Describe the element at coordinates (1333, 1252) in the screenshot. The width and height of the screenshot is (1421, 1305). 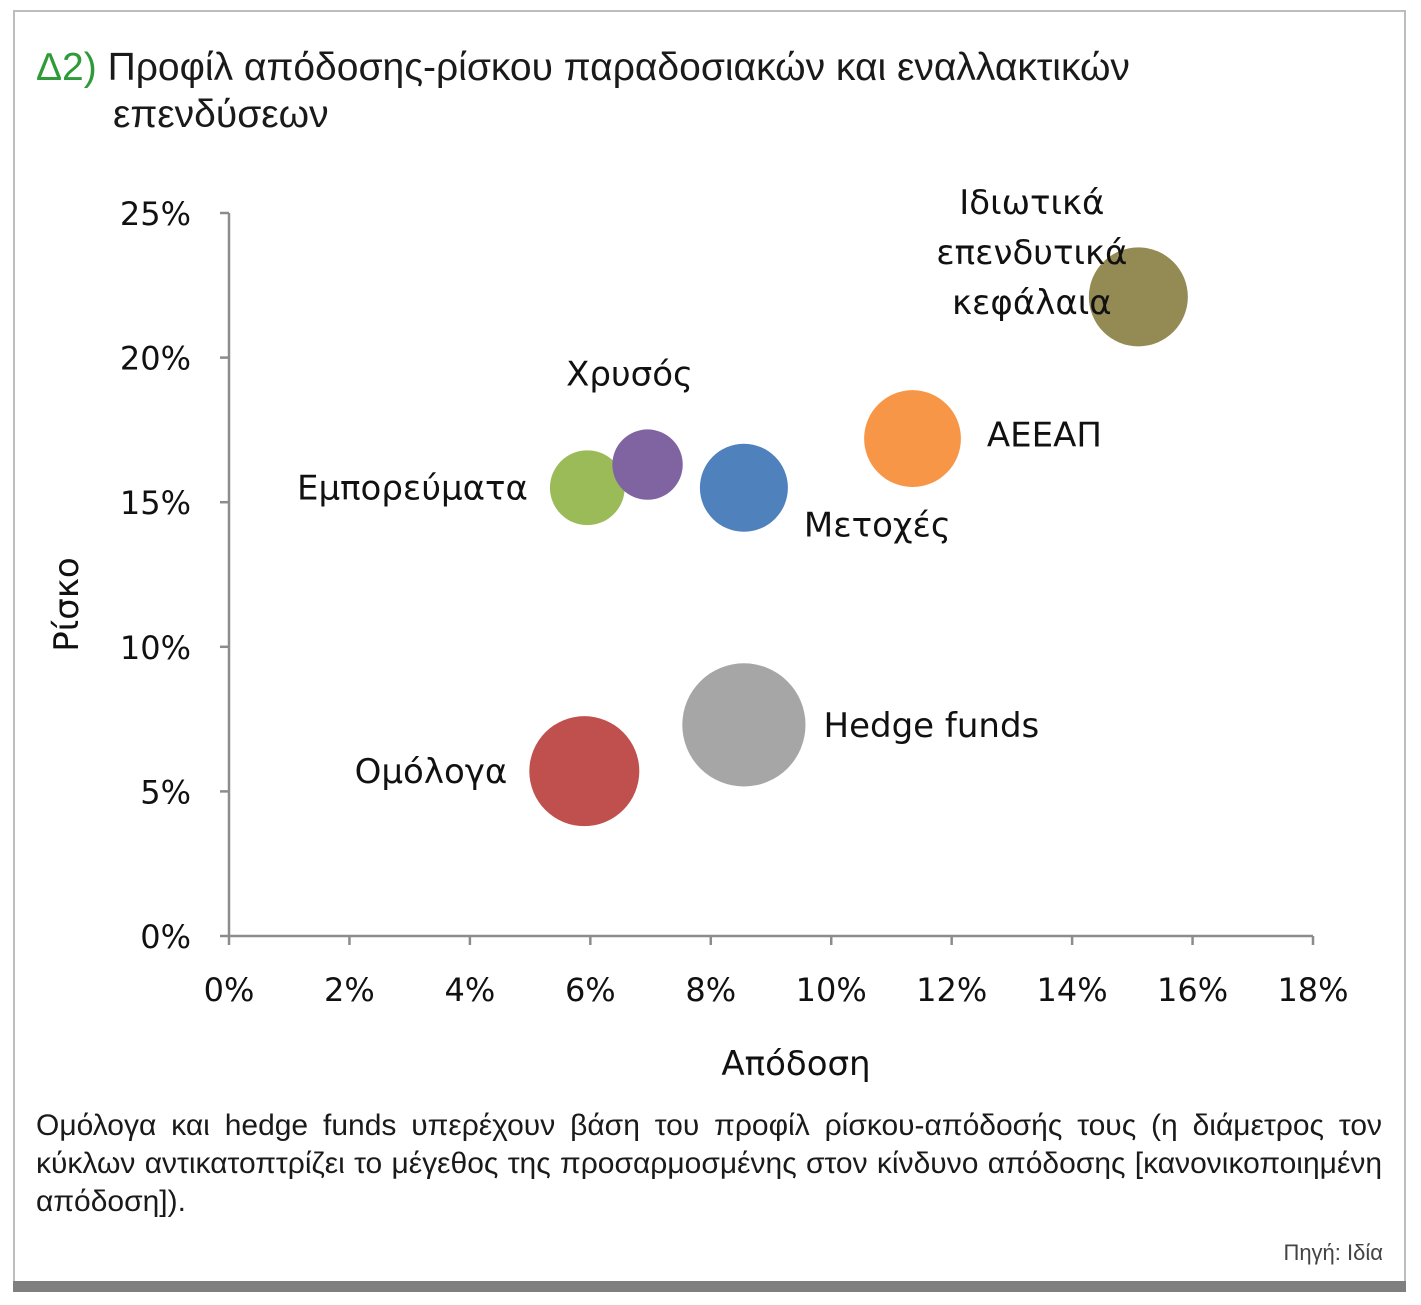
I see `figure-source: Πηγή: Ιδία` at that location.